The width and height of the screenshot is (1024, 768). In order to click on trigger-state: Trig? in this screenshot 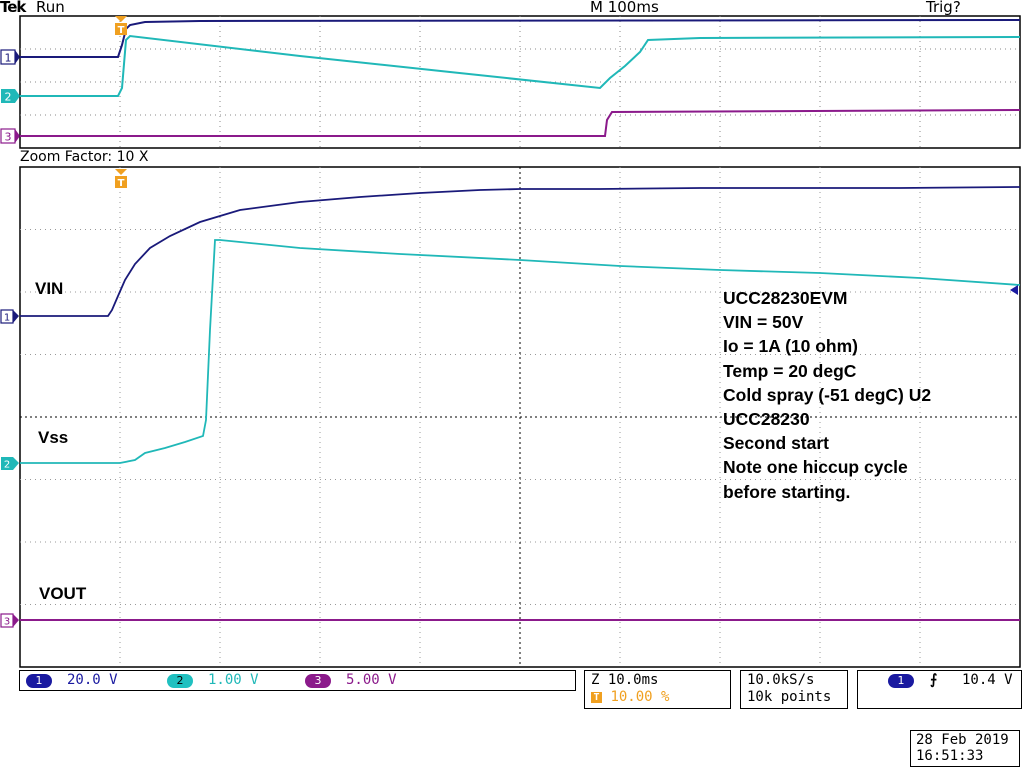, I will do `click(943, 8)`.